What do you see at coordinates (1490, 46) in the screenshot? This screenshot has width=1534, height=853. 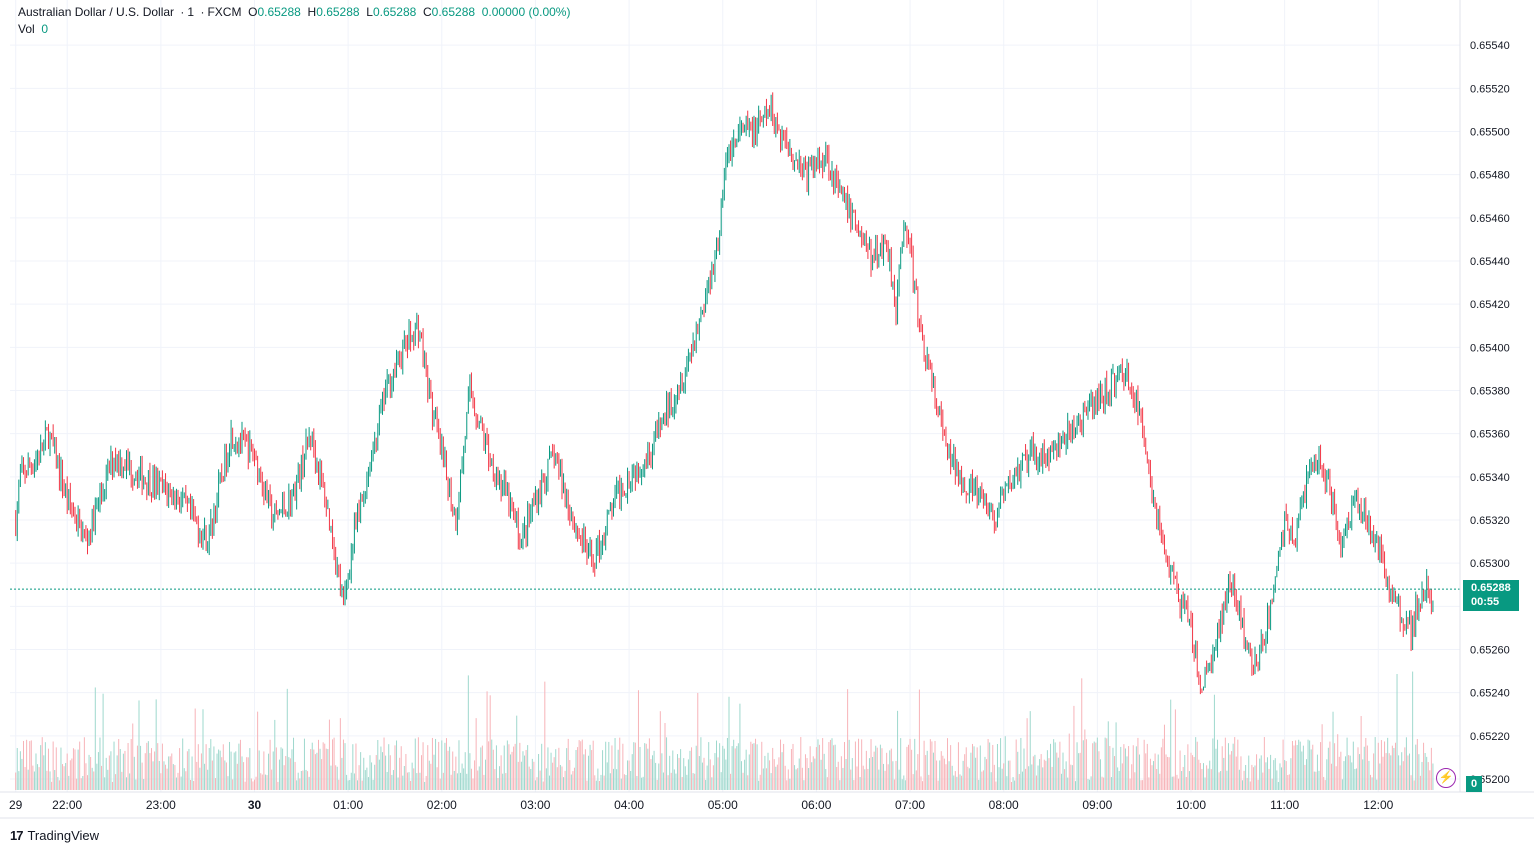 I see `price-tick-label: 0.65540` at bounding box center [1490, 46].